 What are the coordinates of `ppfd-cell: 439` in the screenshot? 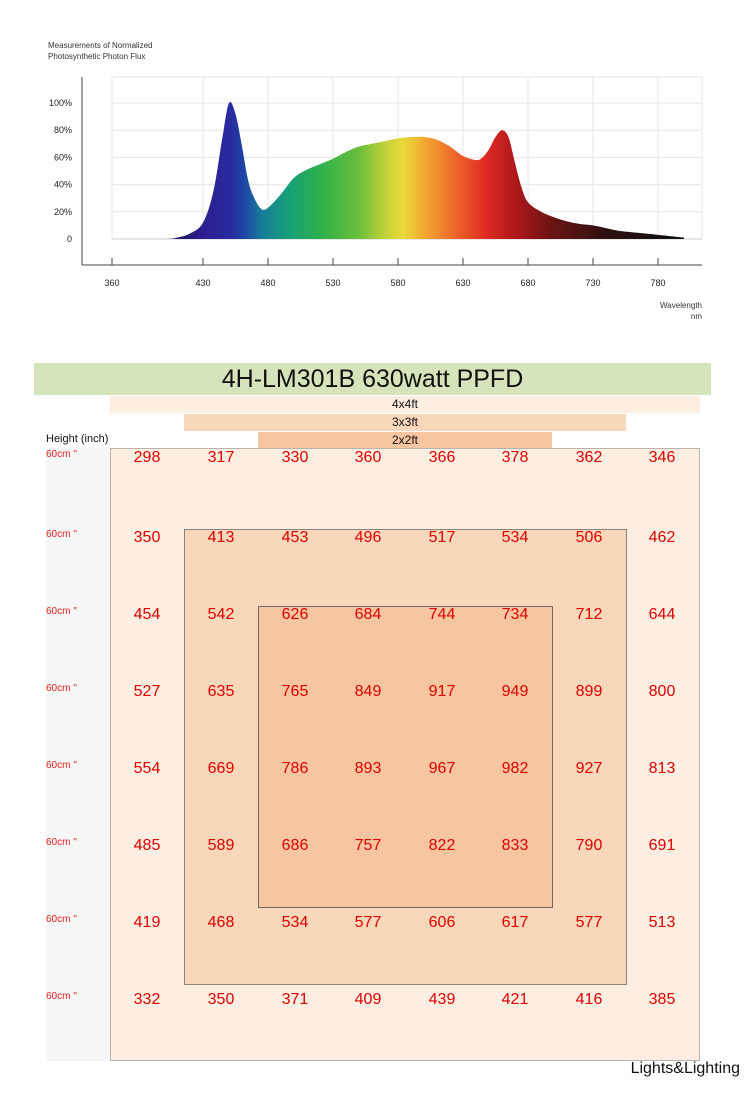 It's located at (442, 999).